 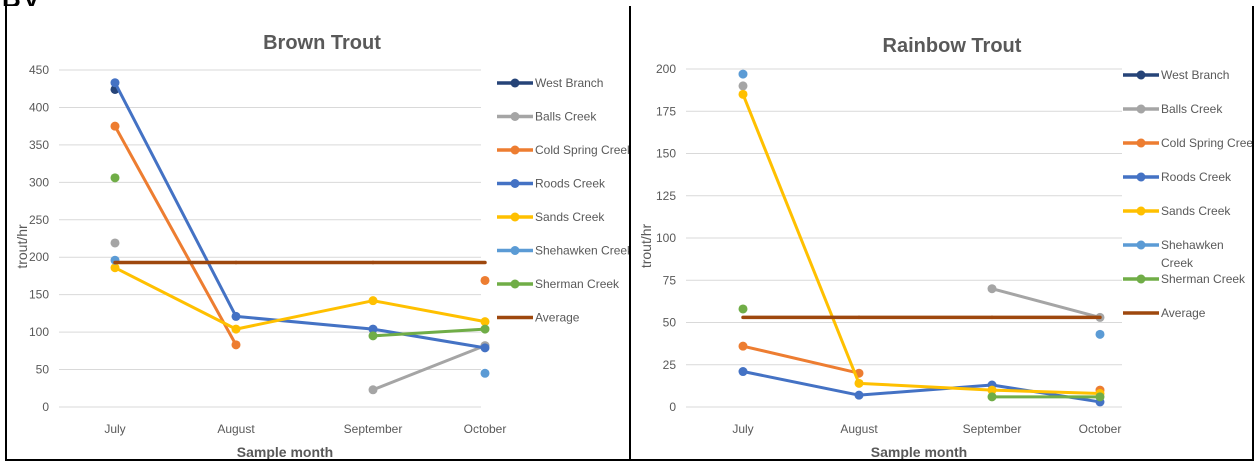 What do you see at coordinates (1203, 279) in the screenshot?
I see `rainbow-legend-label-sherman-creek: Sherman Creek` at bounding box center [1203, 279].